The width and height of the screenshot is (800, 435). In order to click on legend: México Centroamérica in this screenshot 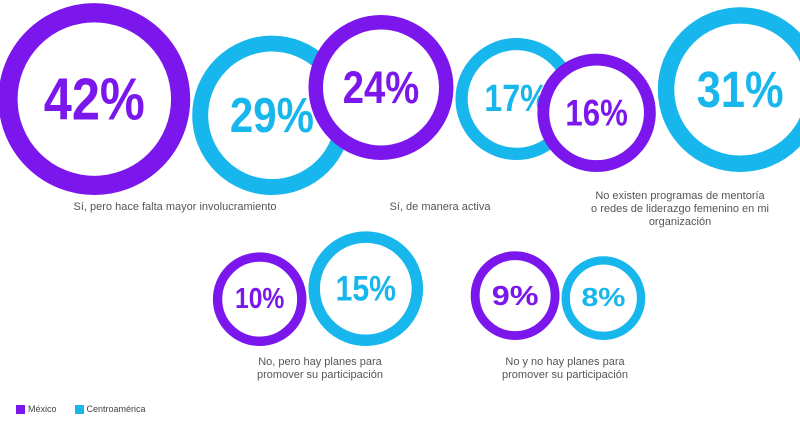, I will do `click(81, 409)`.